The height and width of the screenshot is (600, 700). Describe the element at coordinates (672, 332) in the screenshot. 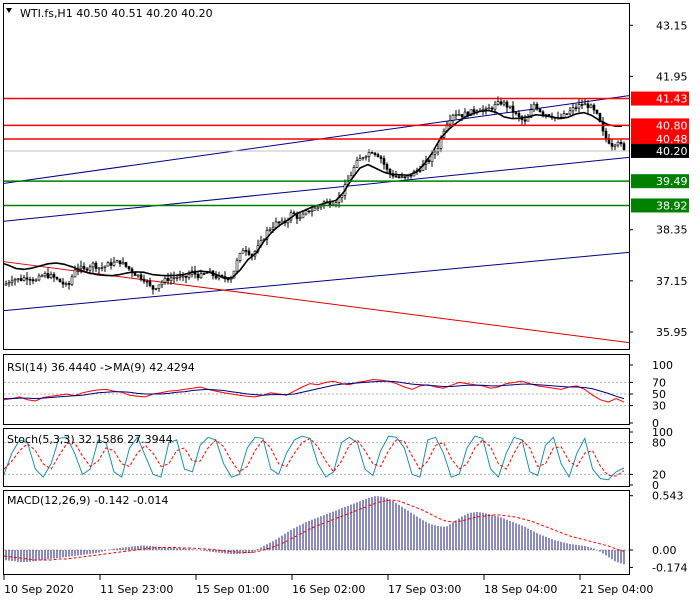

I see `price-tick-label: 35.95` at that location.